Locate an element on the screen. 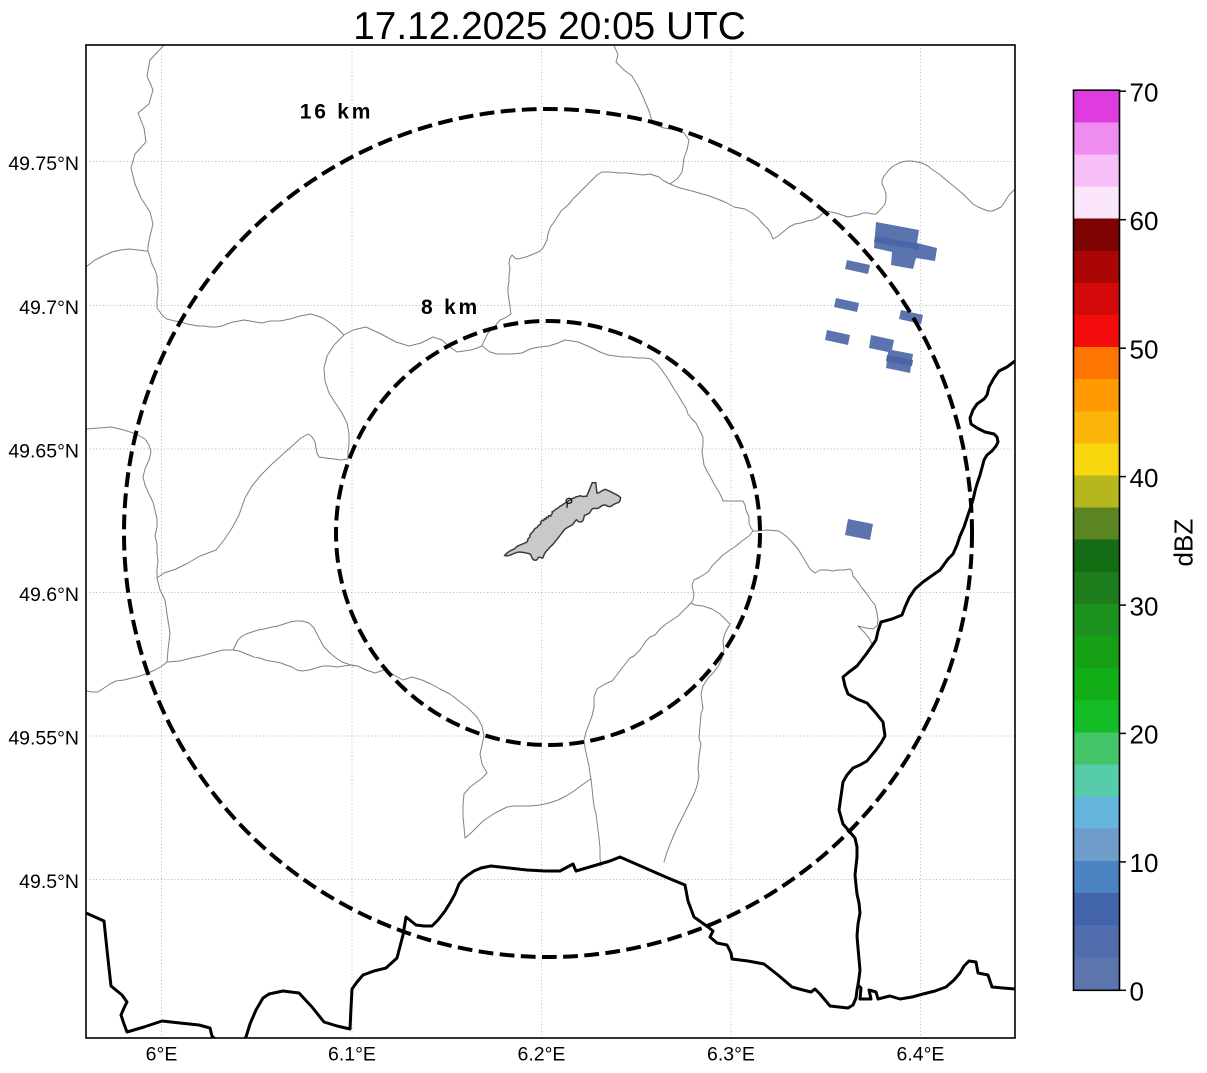  svg-text: 49.55°N is located at coordinates (43, 738).